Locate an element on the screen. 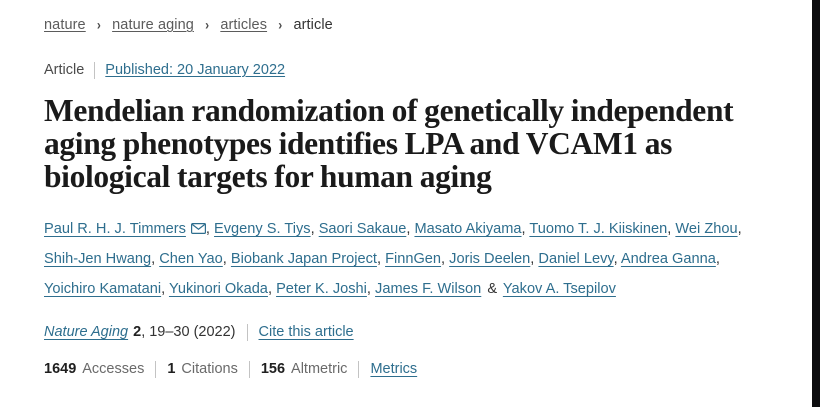 This screenshot has height=407, width=820. author-link: Shih-Jen Hwang is located at coordinates (98, 259).